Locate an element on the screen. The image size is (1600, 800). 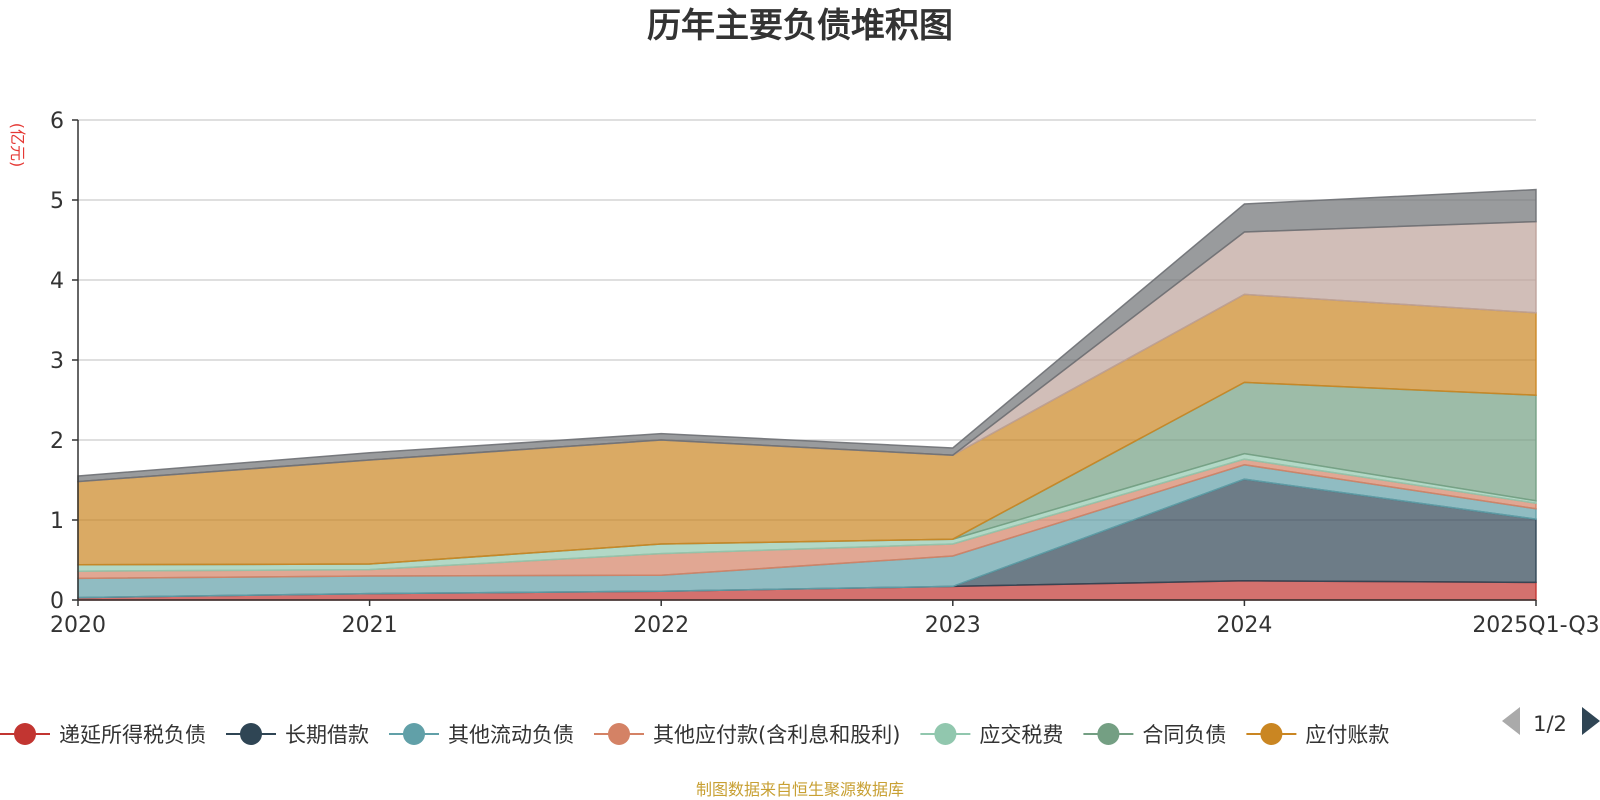
legend-item: 合同负债 is located at coordinates (1154, 735).